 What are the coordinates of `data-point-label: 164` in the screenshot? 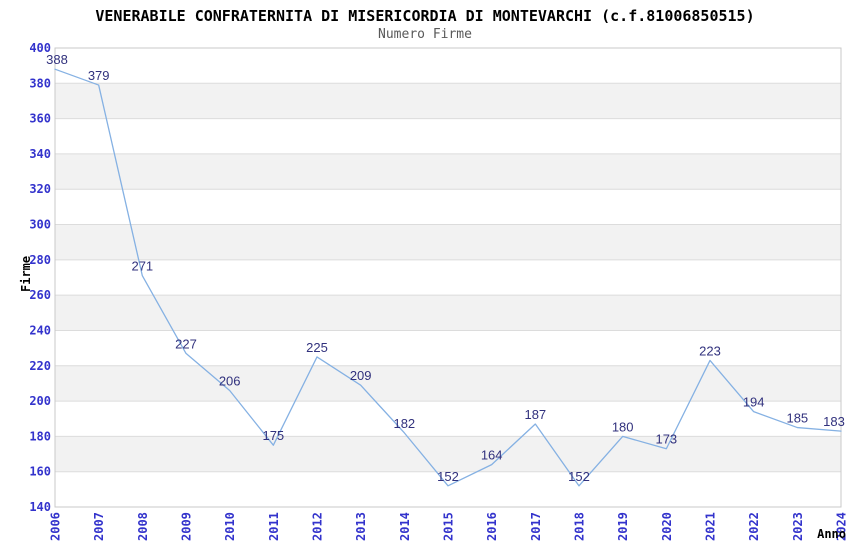 It's located at (492, 455).